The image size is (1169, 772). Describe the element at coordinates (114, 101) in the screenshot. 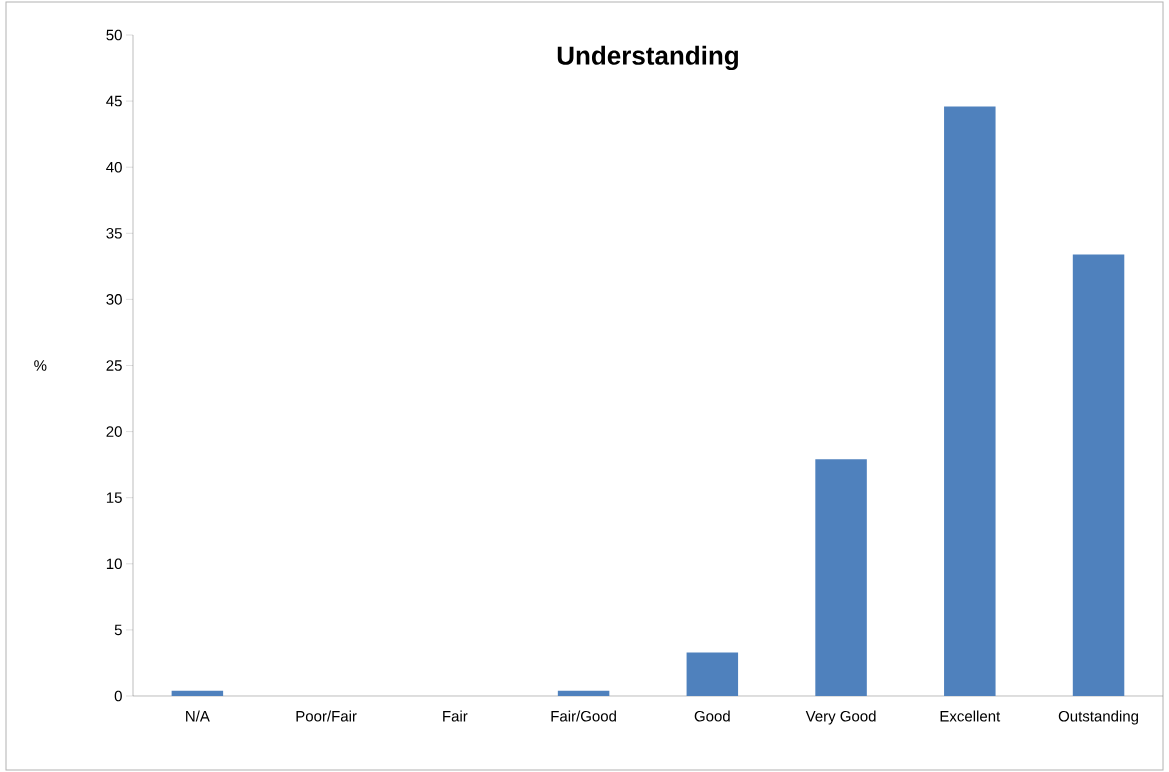

I see `y-tick-label: 45` at that location.